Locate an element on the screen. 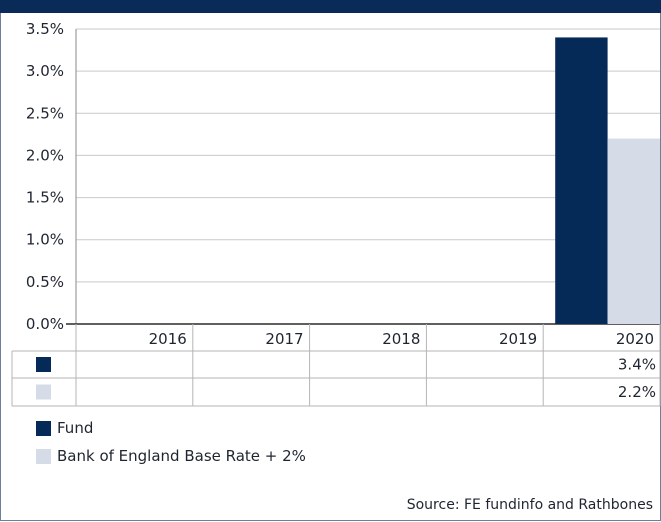  y-axis-ticks: 0.0% 0.5% 1.0% 1.5% 2.0% 2.5% 3.0% 3.5% is located at coordinates (45, 176).